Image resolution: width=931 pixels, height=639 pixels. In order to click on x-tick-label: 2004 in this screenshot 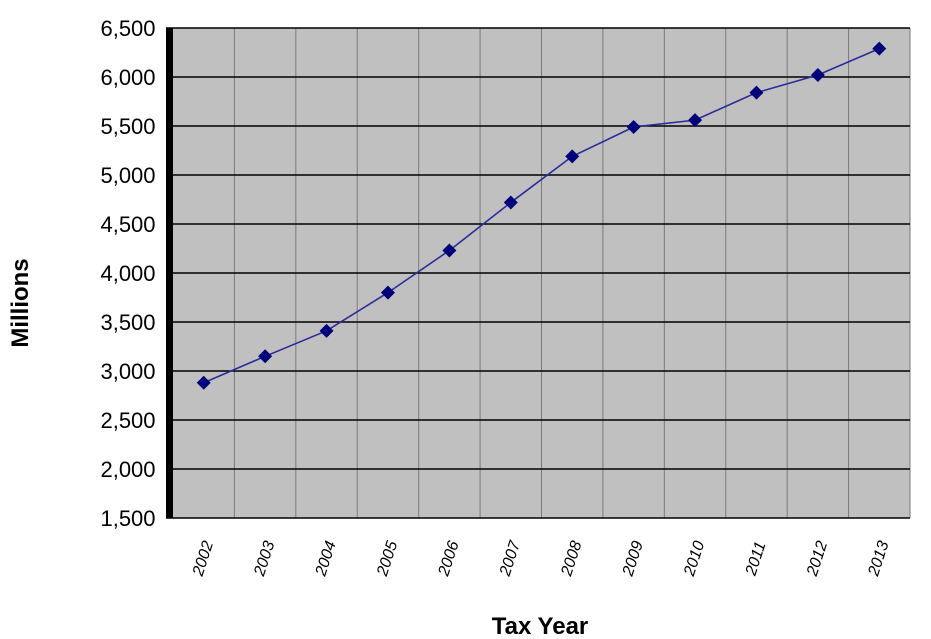, I will do `click(326, 559)`.